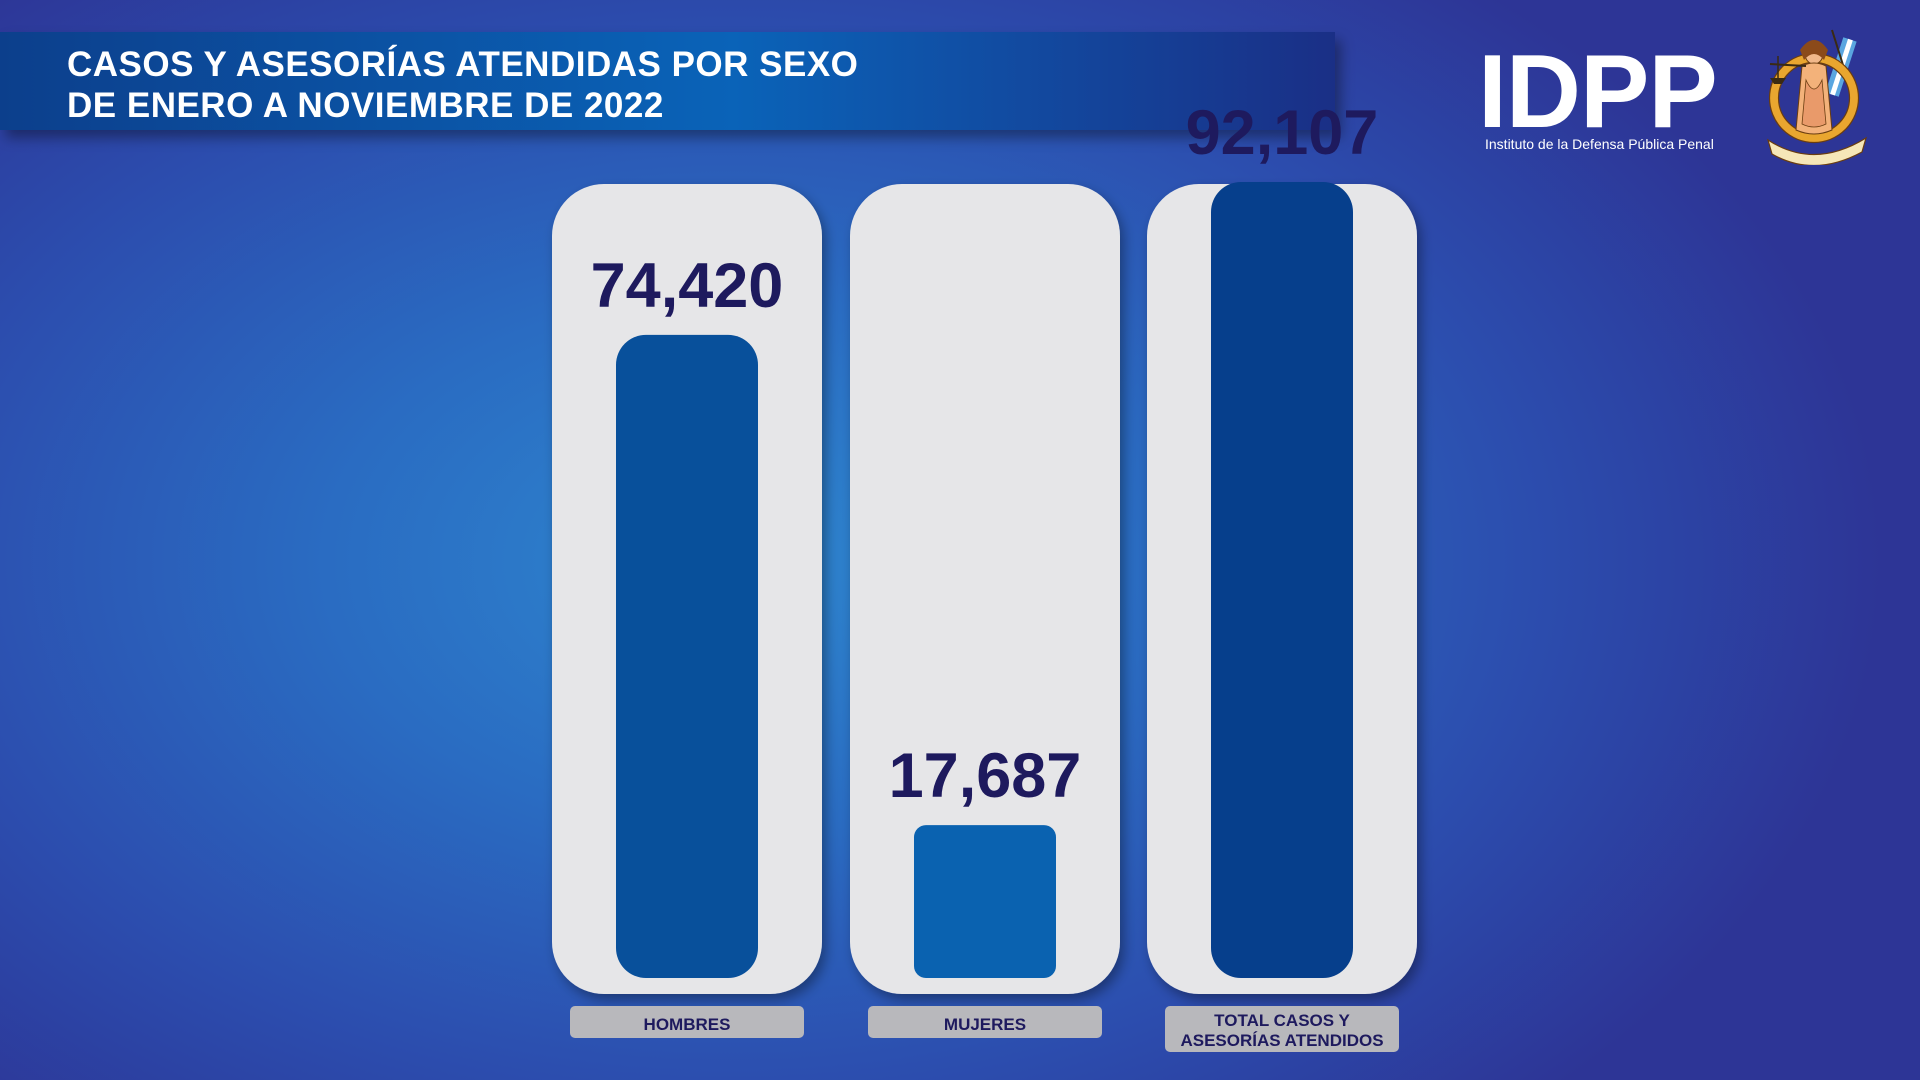  I want to click on data-label: 92,107, so click(1282, 133).